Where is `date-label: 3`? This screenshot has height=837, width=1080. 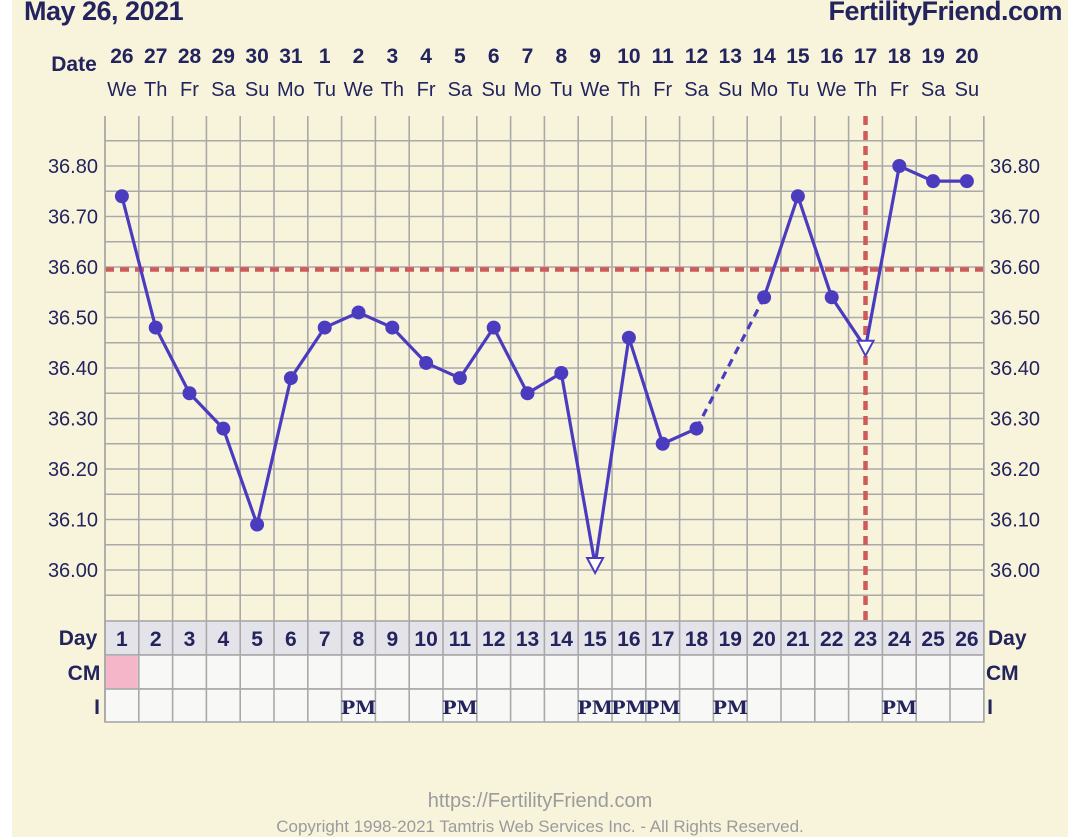
date-label: 3 is located at coordinates (392, 56).